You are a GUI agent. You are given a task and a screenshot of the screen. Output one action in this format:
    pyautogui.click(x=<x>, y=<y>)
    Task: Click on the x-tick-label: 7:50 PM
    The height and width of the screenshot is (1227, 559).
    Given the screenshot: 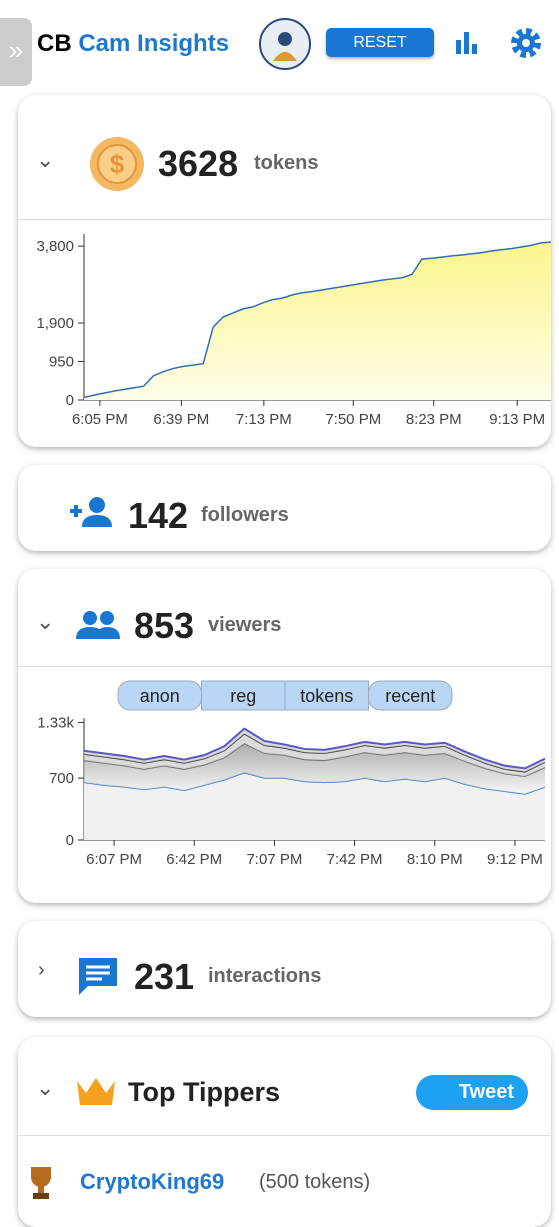 What is the action you would take?
    pyautogui.click(x=353, y=419)
    